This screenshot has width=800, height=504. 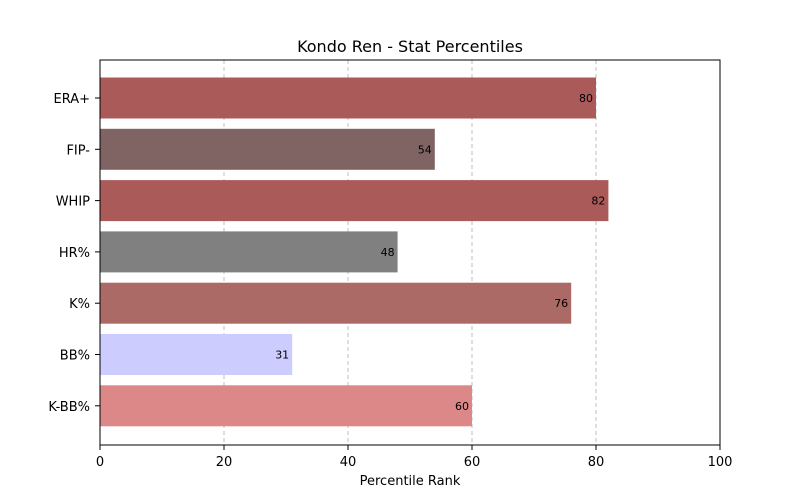 What do you see at coordinates (100, 462) in the screenshot?
I see `x-tick-label: 0` at bounding box center [100, 462].